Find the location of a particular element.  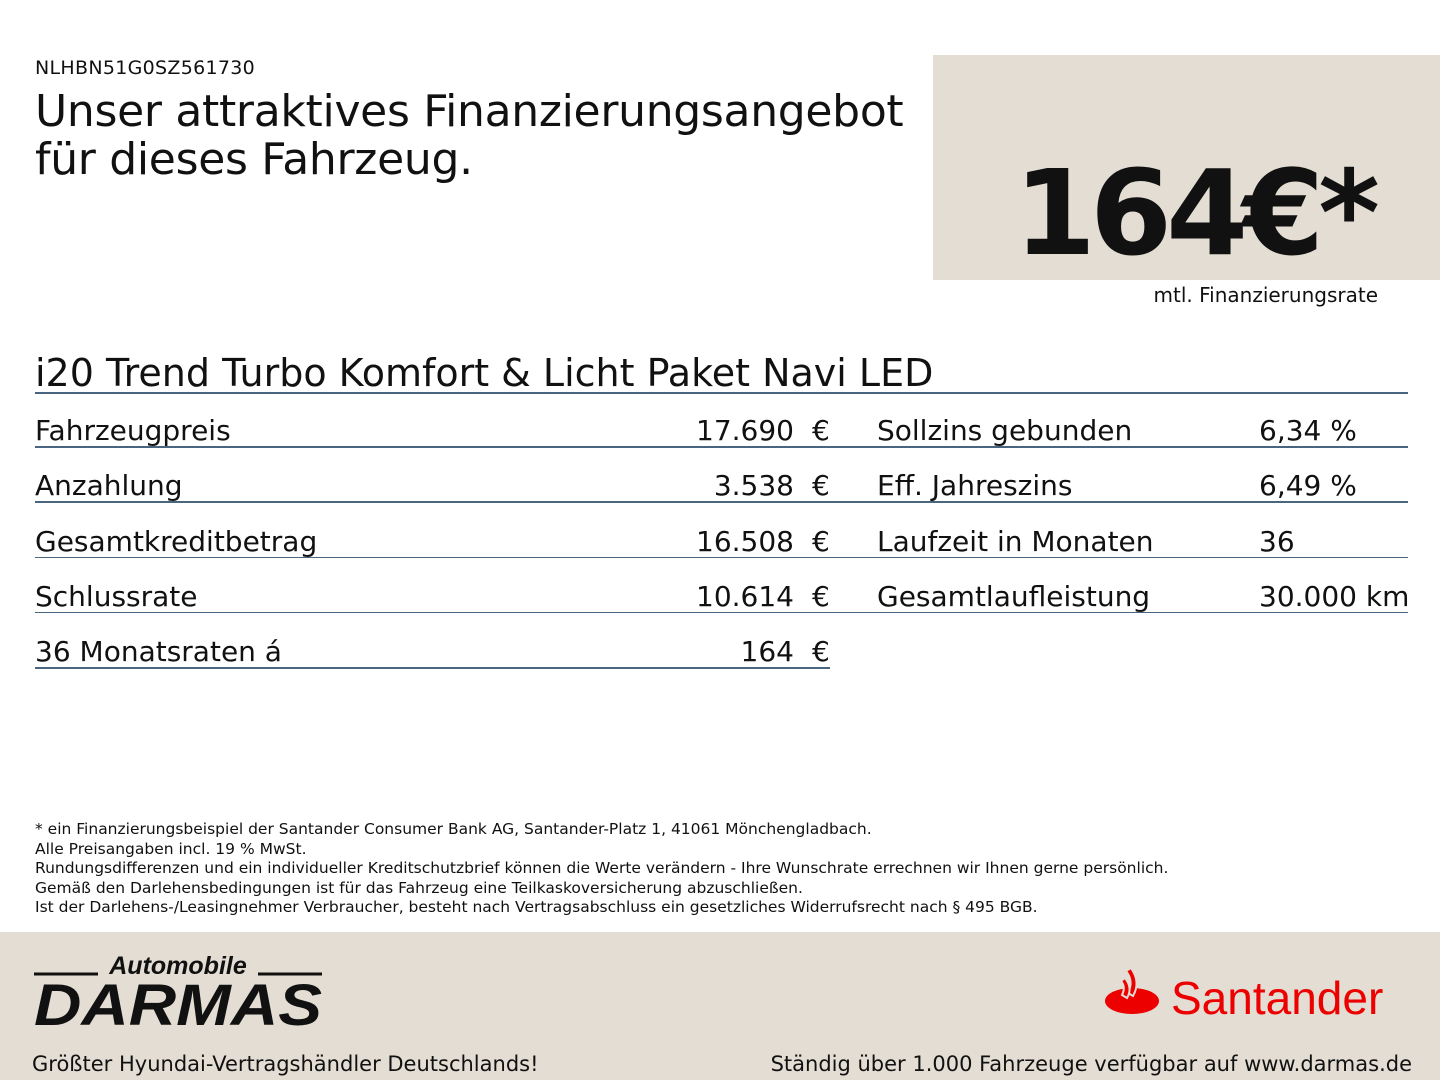

row-label: Gesamtlaufleistung is located at coordinates (1014, 596).